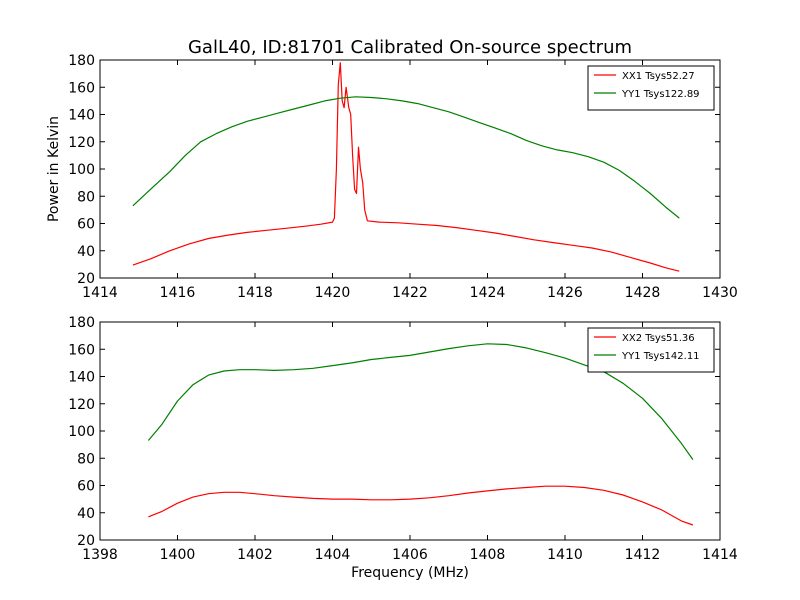  What do you see at coordinates (643, 555) in the screenshot?
I see `x-tick-label: 1412` at bounding box center [643, 555].